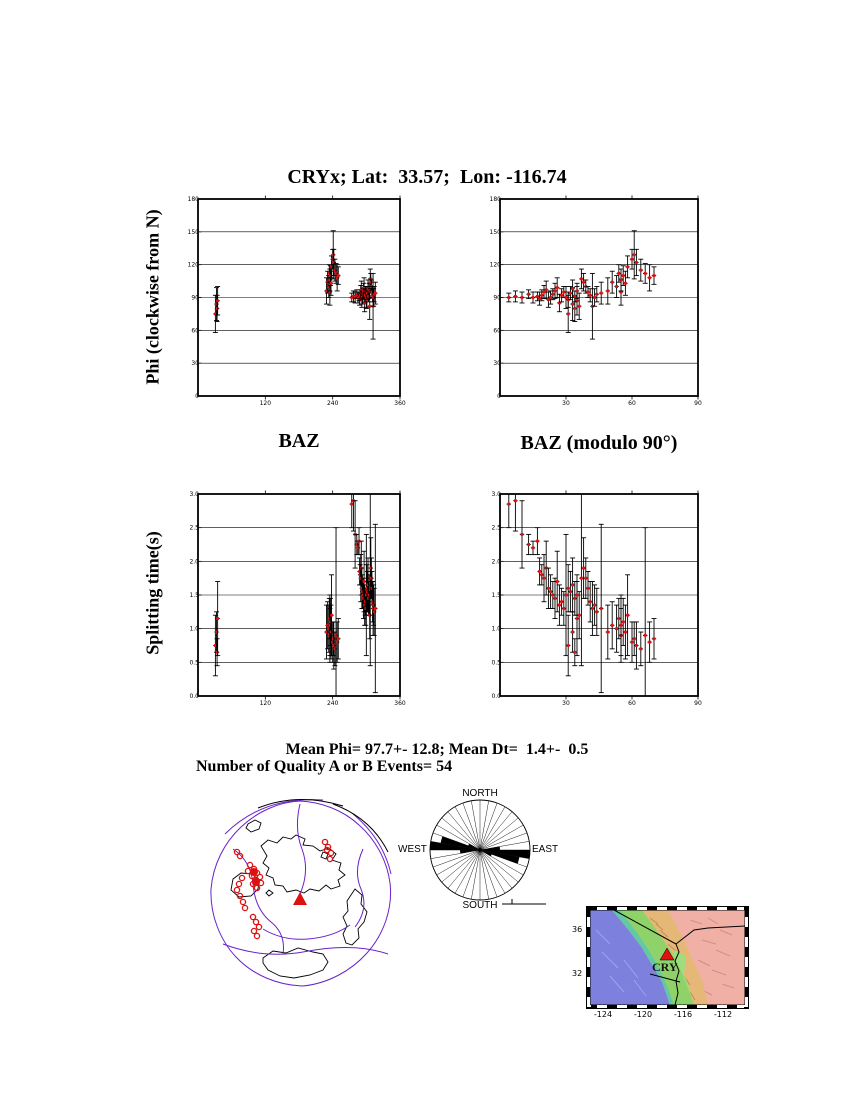 The height and width of the screenshot is (1100, 850). What do you see at coordinates (480, 793) in the screenshot?
I see `rose-north-label: NORTH` at bounding box center [480, 793].